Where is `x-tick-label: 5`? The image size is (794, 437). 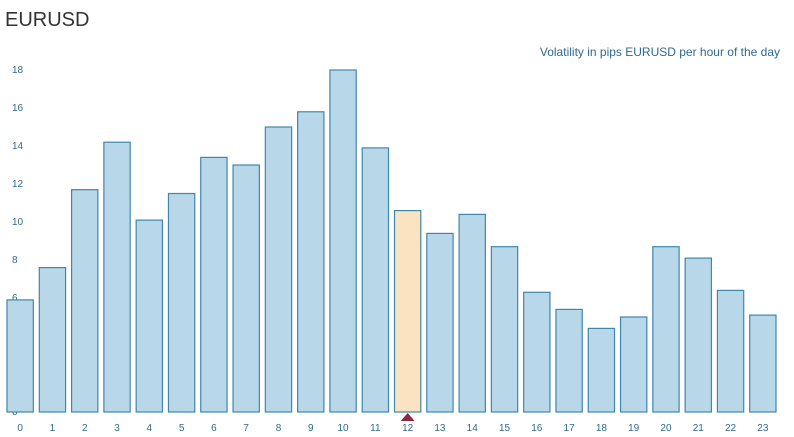 x-tick-label: 5 is located at coordinates (182, 428).